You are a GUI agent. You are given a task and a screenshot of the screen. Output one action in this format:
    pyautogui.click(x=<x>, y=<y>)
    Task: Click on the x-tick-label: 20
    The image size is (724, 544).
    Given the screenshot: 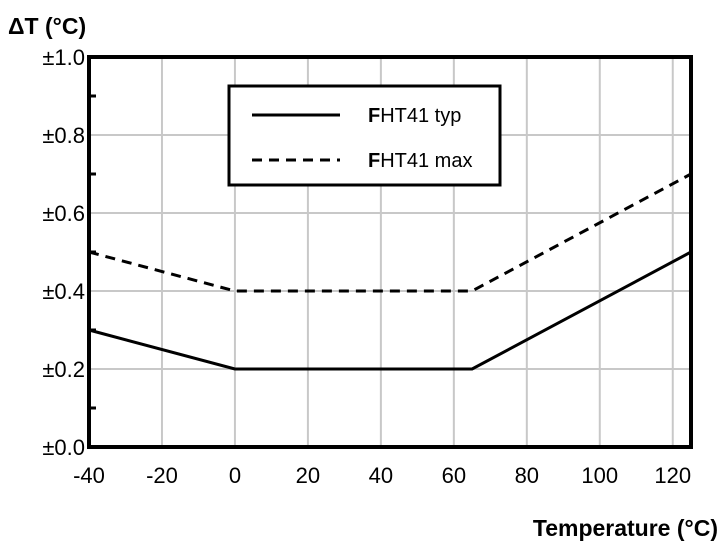 What is the action you would take?
    pyautogui.click(x=308, y=475)
    